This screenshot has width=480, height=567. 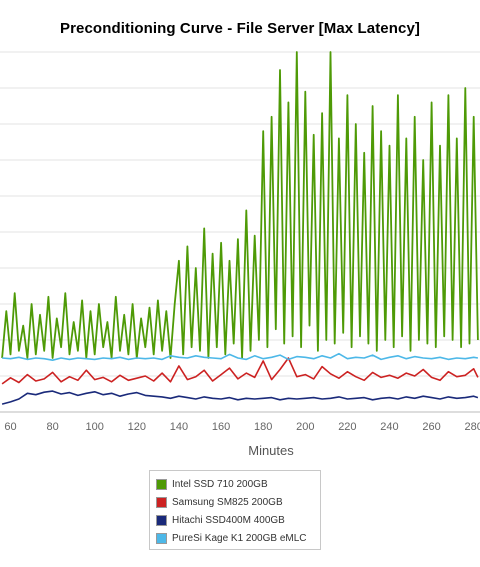 What do you see at coordinates (389, 427) in the screenshot?
I see `x-tick-label: 240` at bounding box center [389, 427].